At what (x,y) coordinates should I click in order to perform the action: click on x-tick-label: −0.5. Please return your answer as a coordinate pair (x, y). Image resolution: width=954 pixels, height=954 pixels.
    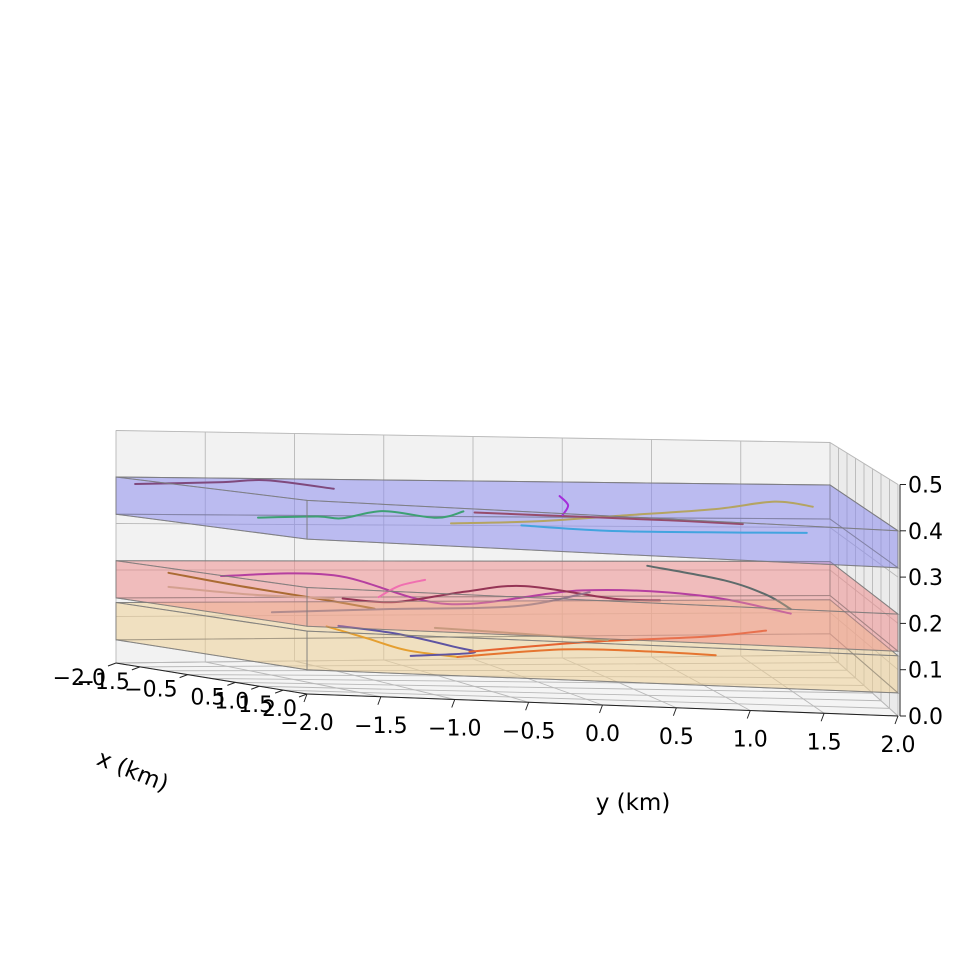
    Looking at the image, I should click on (150, 690).